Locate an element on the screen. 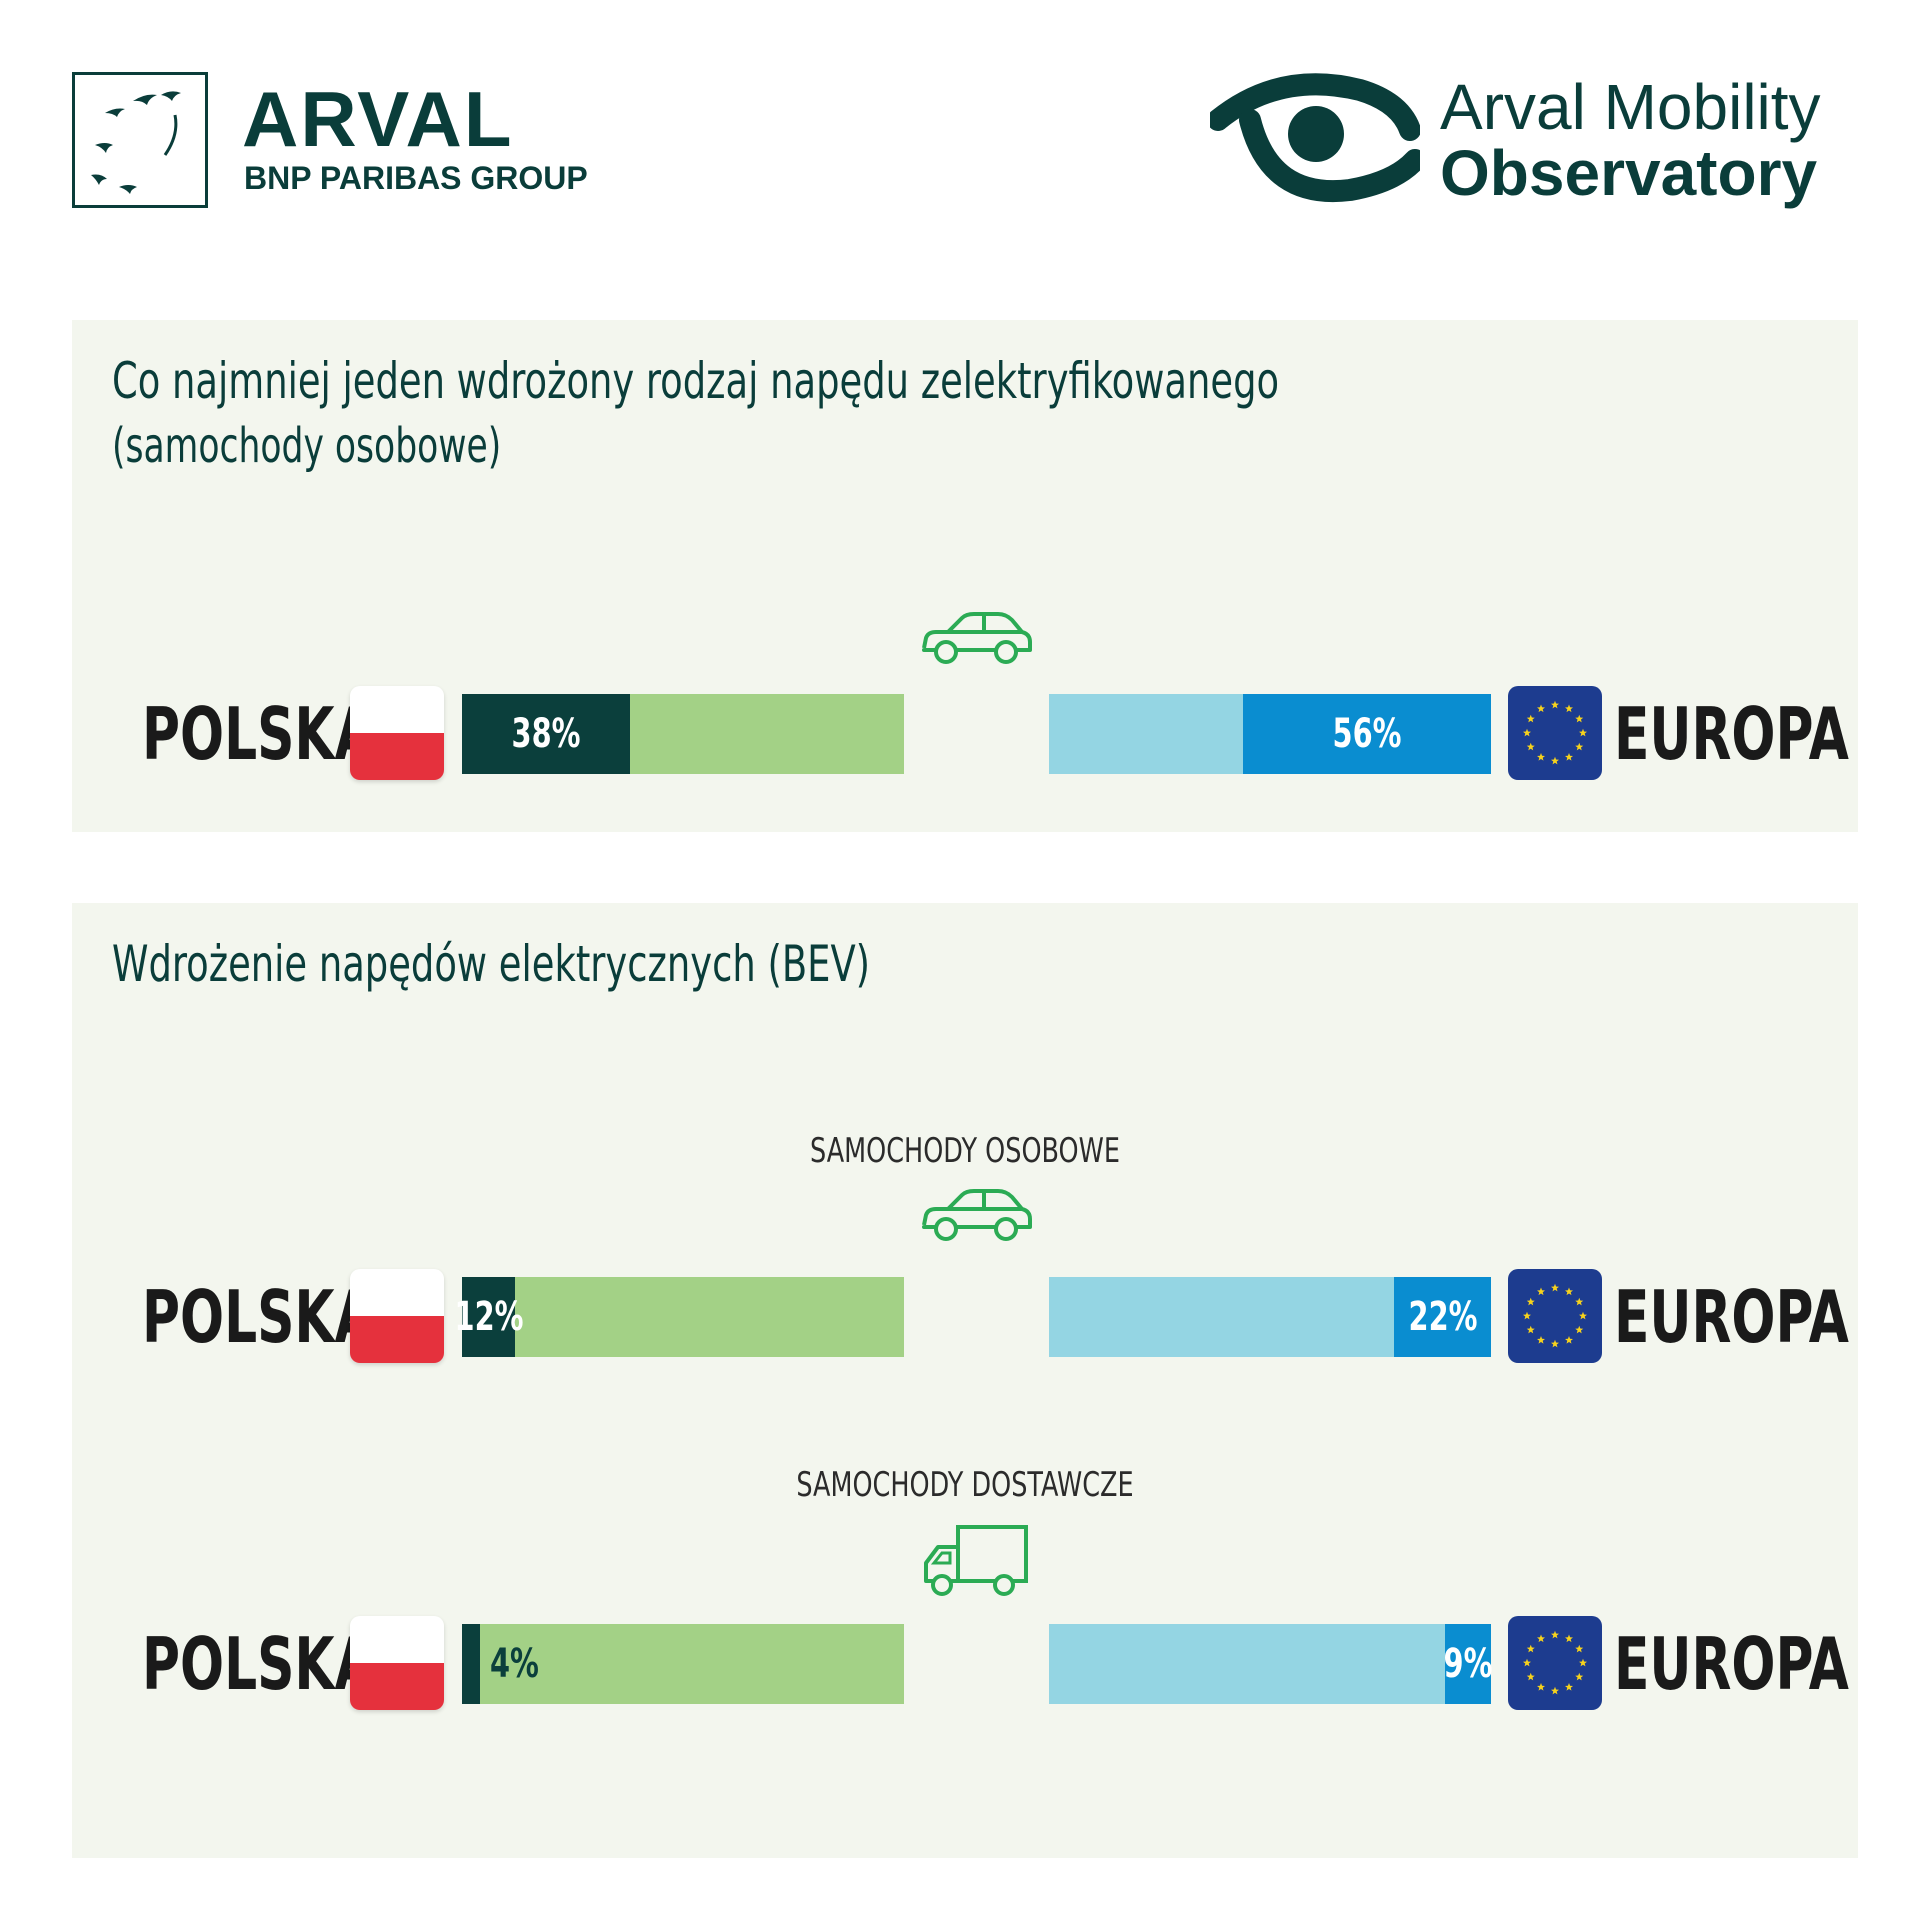  row-panel1-osobowe: POLSKA 38% 56% EUROPA is located at coordinates (965, 734).